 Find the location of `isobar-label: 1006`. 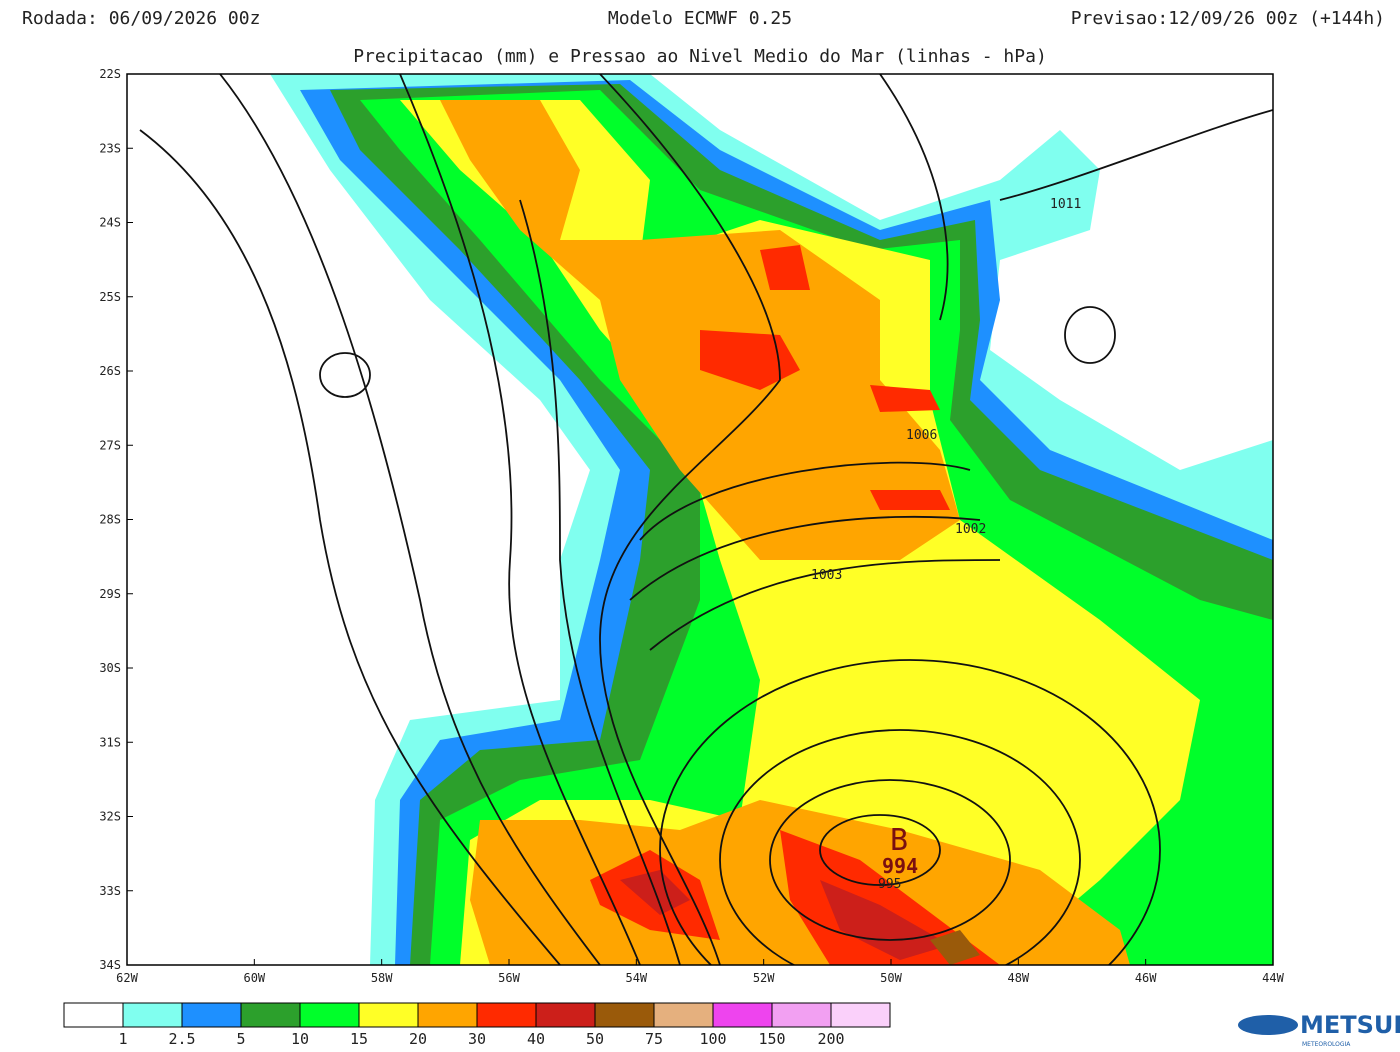

isobar-label: 1006 is located at coordinates (921, 435).